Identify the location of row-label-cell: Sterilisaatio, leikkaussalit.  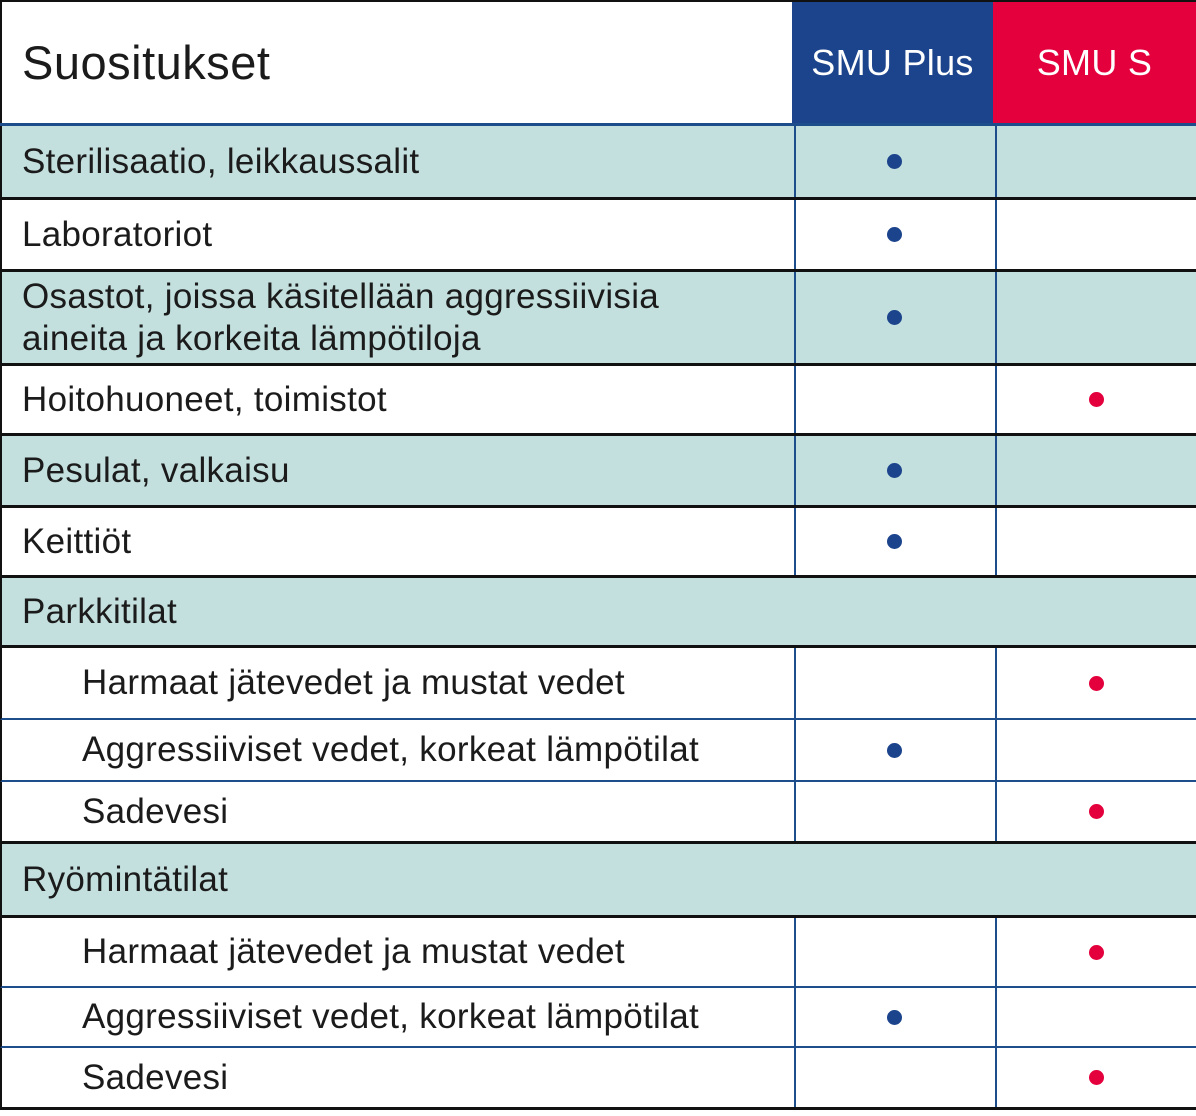
(398, 161).